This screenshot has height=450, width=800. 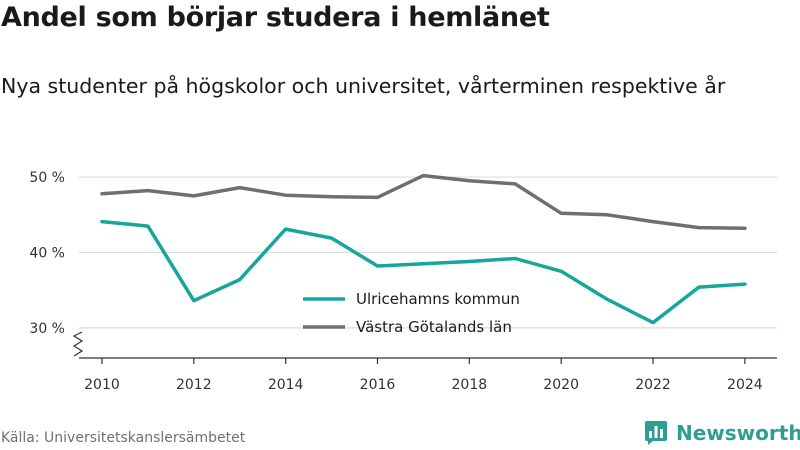 What do you see at coordinates (47, 253) in the screenshot?
I see `y-tick-label: 40 %` at bounding box center [47, 253].